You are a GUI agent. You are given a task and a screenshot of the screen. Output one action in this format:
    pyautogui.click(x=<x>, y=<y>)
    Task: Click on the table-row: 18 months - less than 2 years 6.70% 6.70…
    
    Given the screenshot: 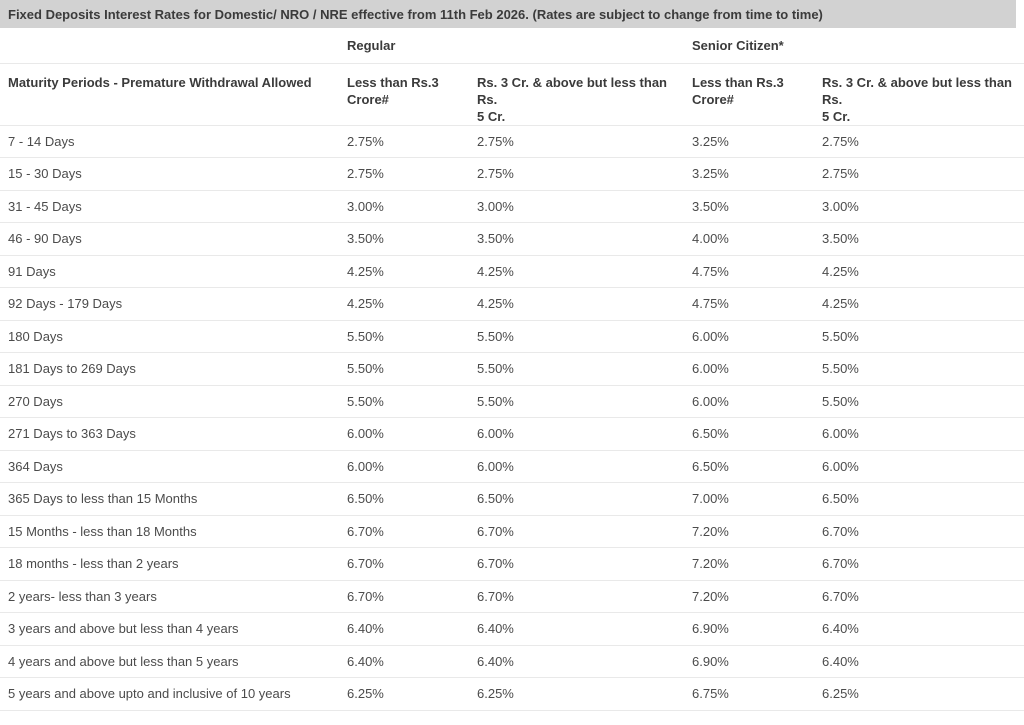 What is the action you would take?
    pyautogui.click(x=512, y=564)
    